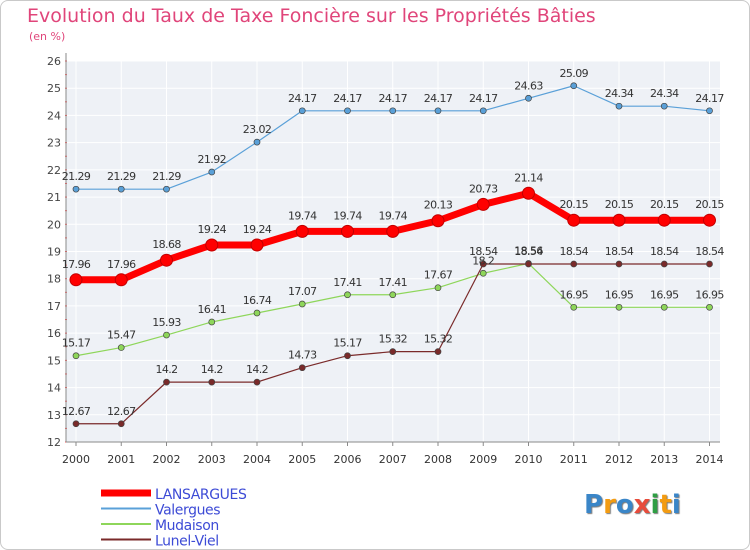  What do you see at coordinates (54, 442) in the screenshot?
I see `y-tick-label: 12` at bounding box center [54, 442].